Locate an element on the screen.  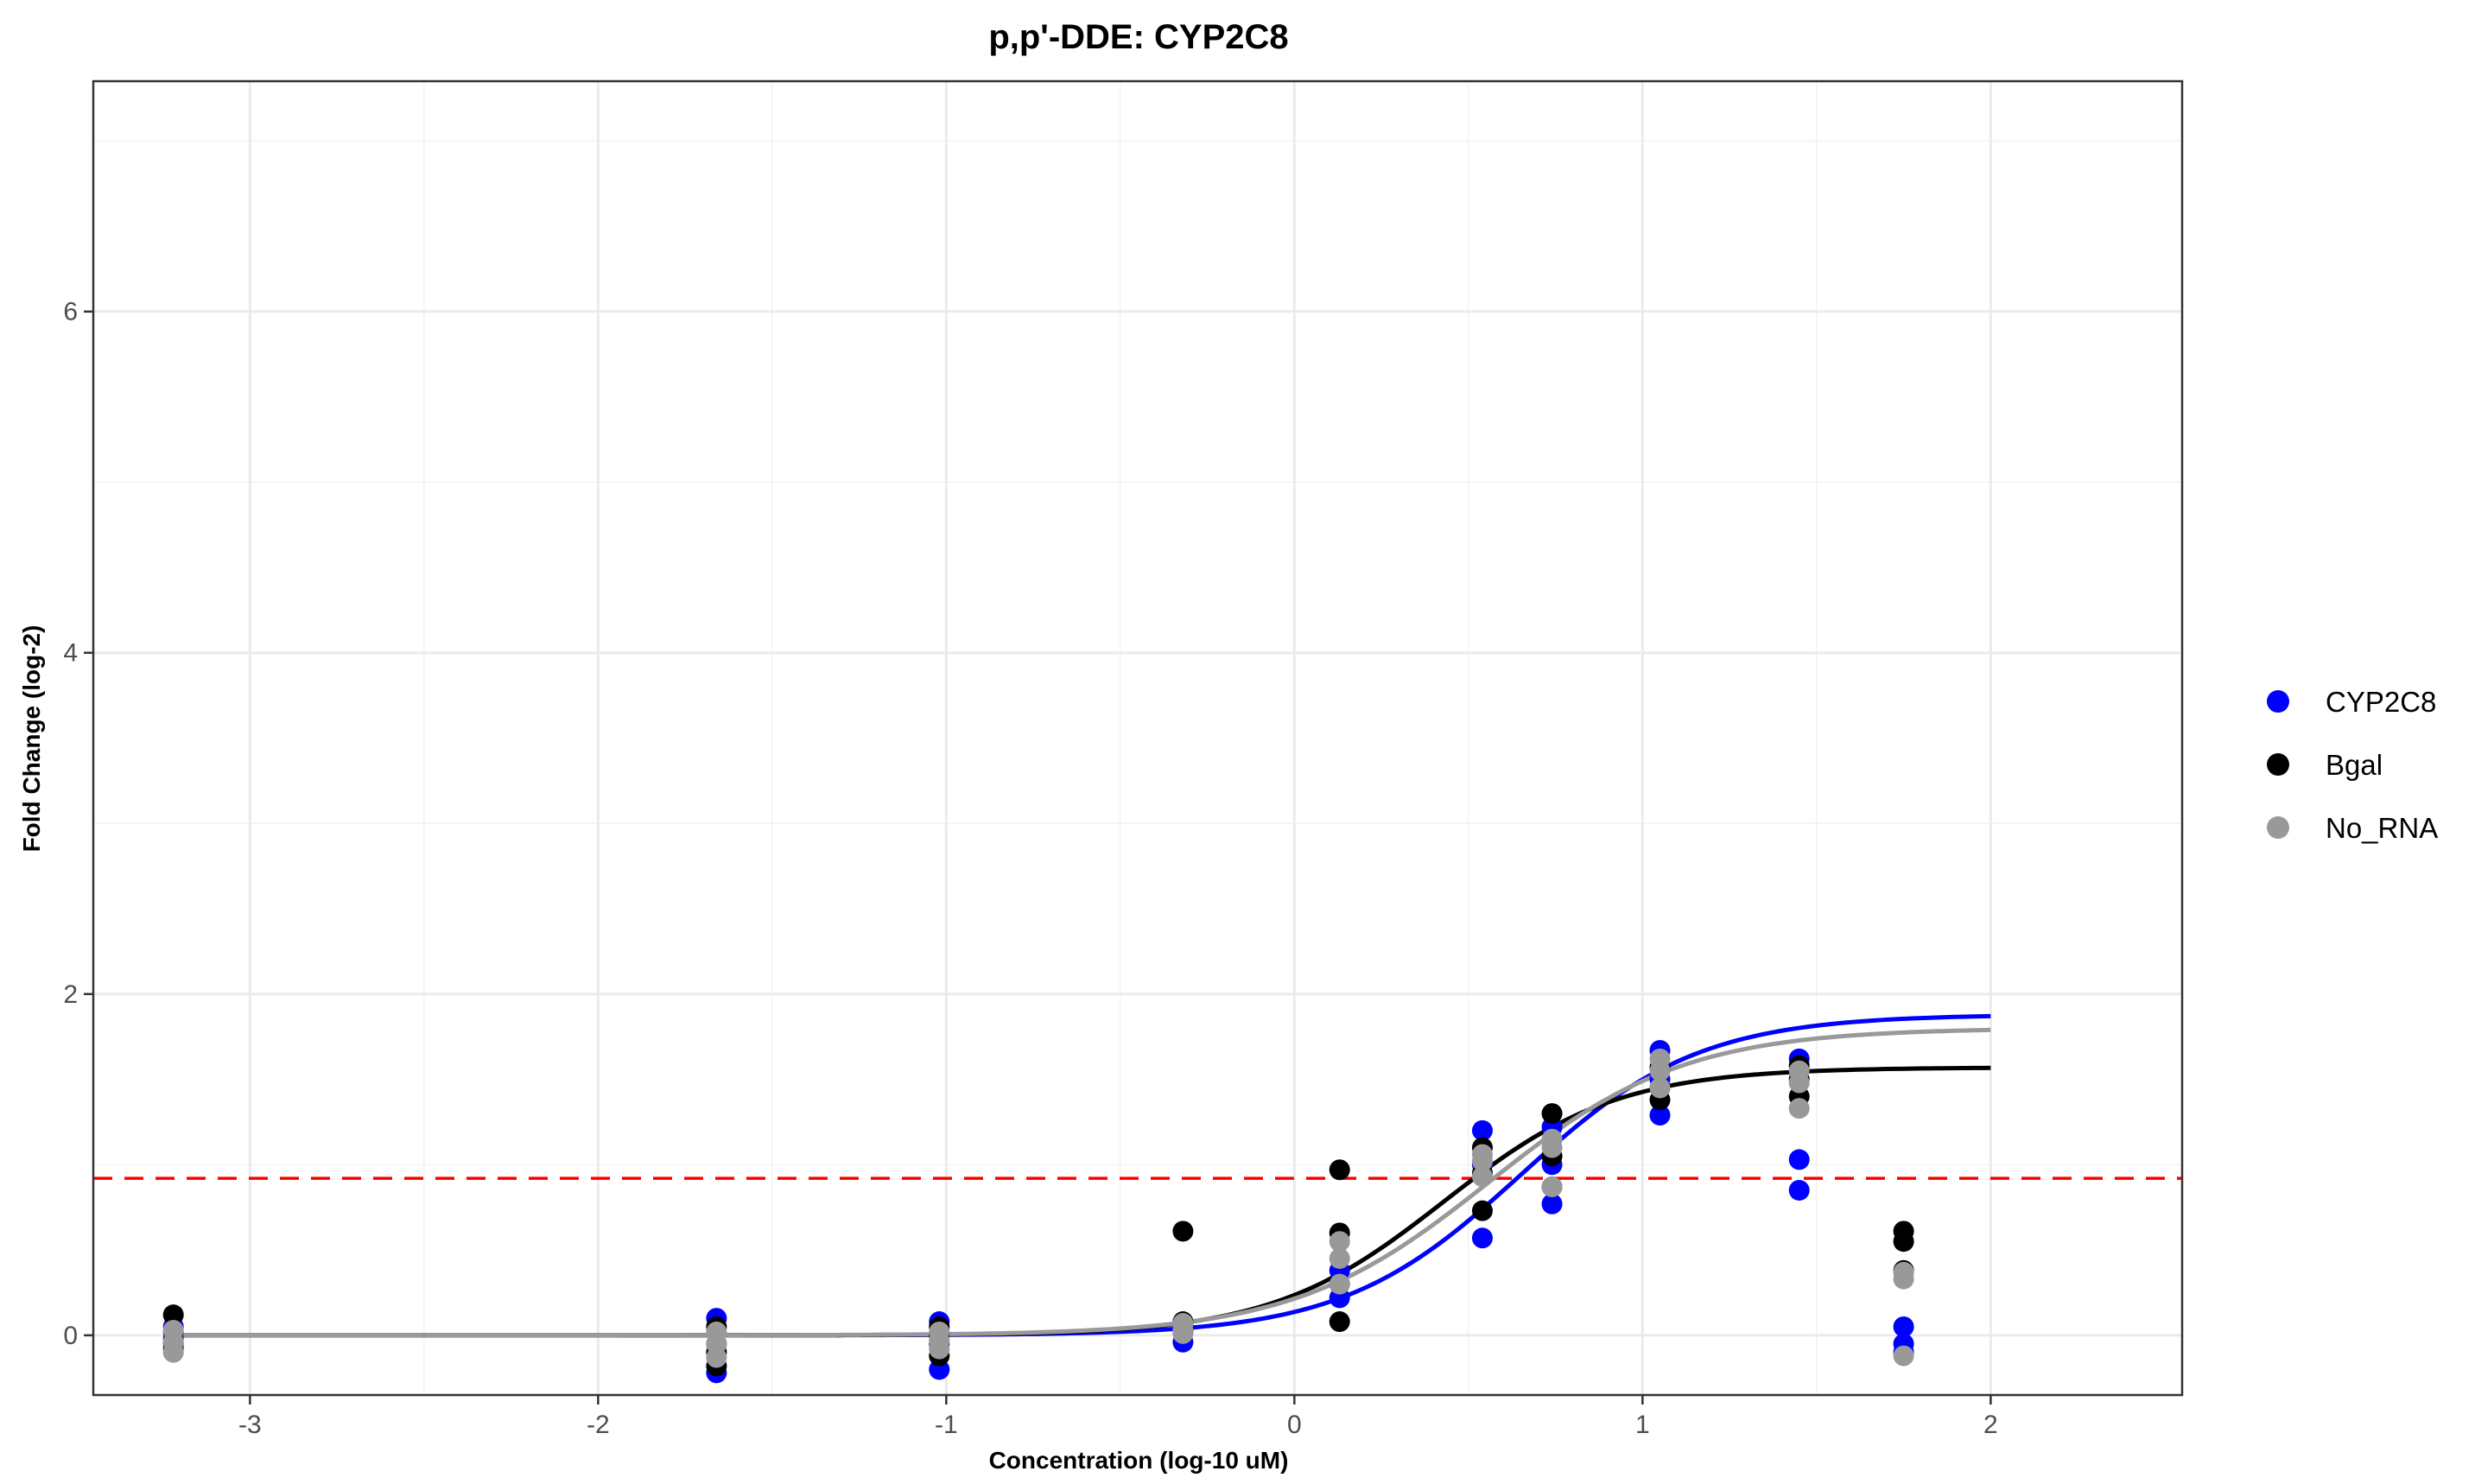
y-axis-ticks: 0 2 4 6 is located at coordinates (78, 824).